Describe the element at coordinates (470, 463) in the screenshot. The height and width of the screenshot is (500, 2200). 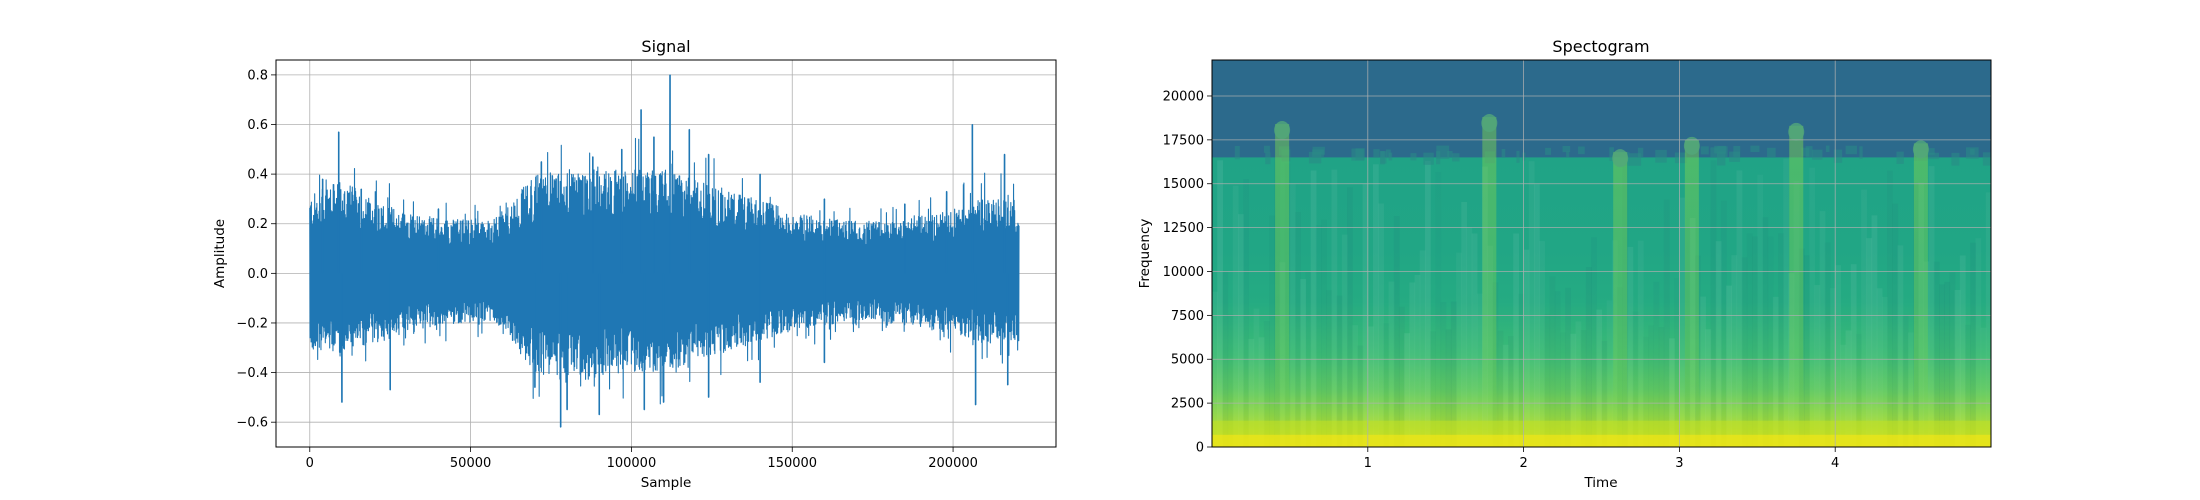
I see `signal-x-tick-label: 50000` at that location.